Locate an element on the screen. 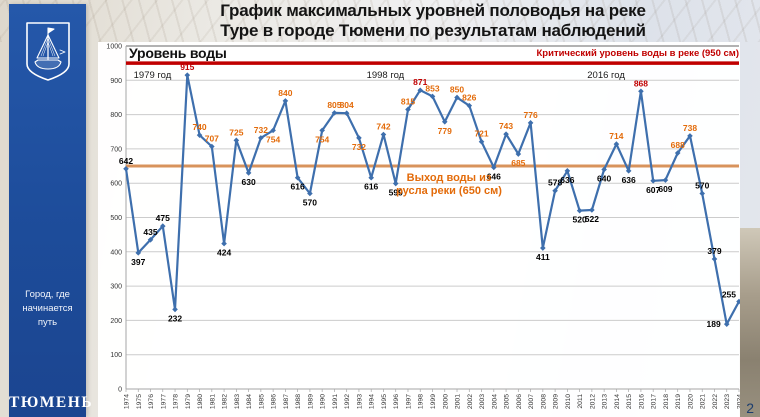 This screenshot has height=417, width=760. era-labels: 1979 год 1998 год 2016 год is located at coordinates (380, 75).